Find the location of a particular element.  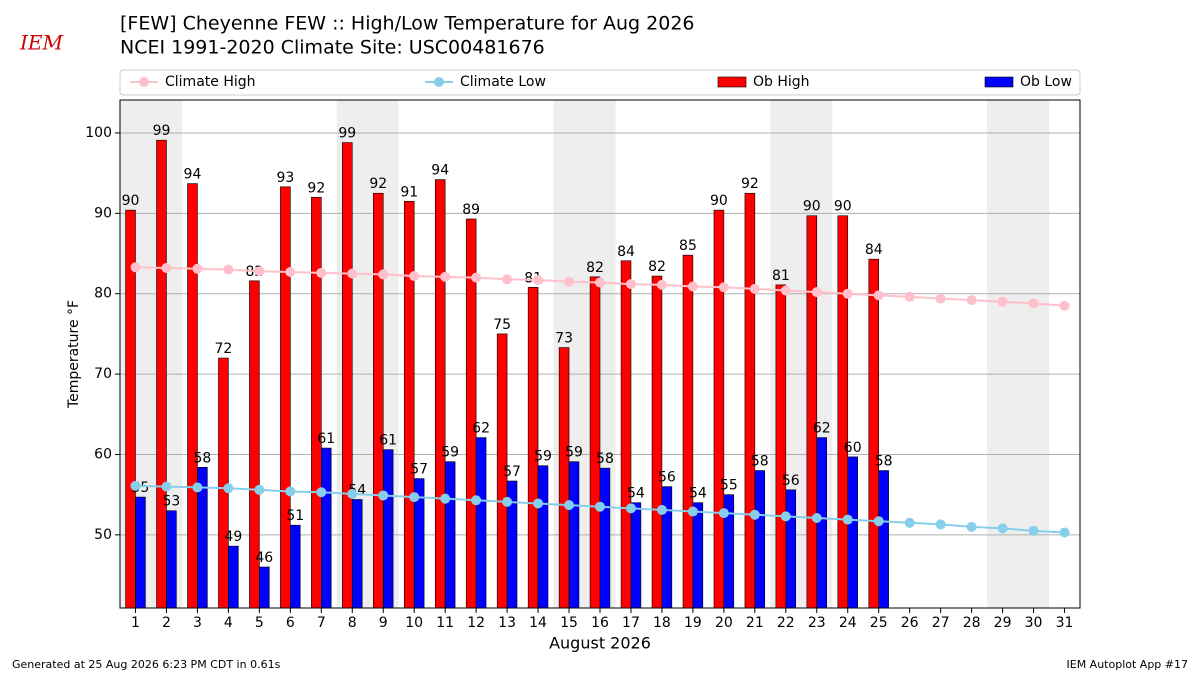

x-tick-label: 15 is located at coordinates (569, 623).